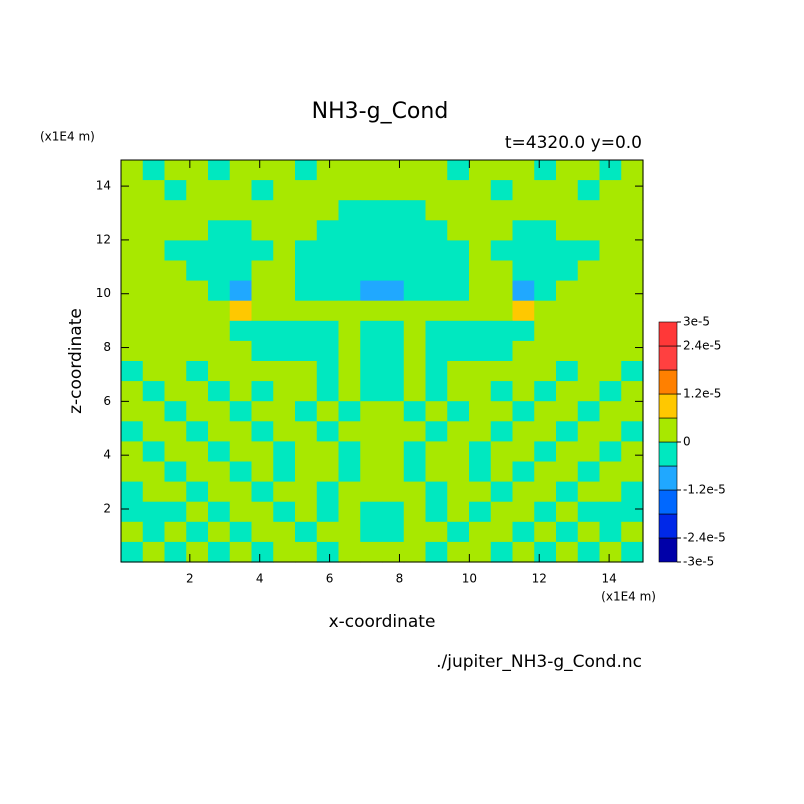  What do you see at coordinates (103, 186) in the screenshot?
I see `y-tick-label: 14` at bounding box center [103, 186].